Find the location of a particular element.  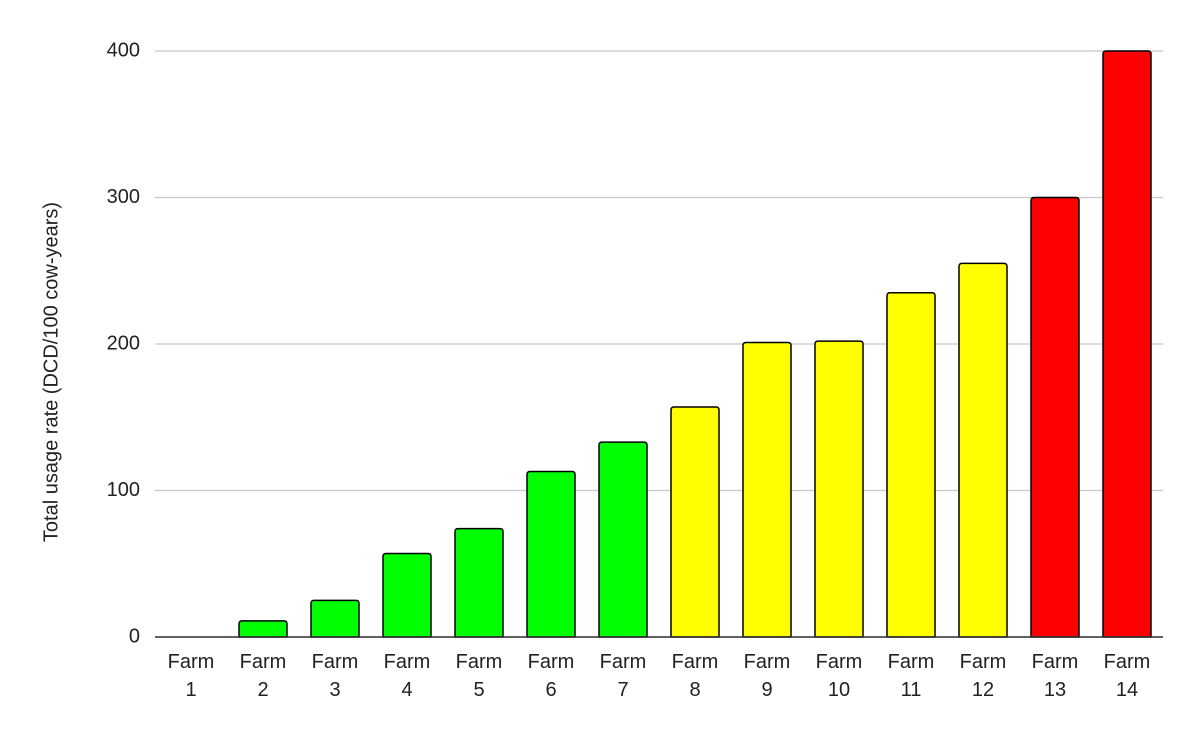

y-tick-label: 400 is located at coordinates (123, 50).